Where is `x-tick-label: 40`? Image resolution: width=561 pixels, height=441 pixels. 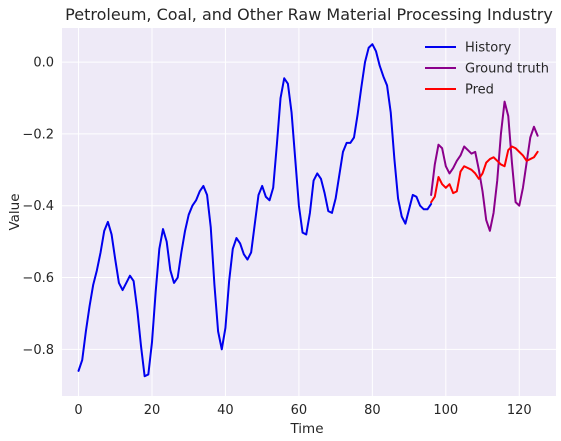
x-tick-label: 40 is located at coordinates (225, 410).